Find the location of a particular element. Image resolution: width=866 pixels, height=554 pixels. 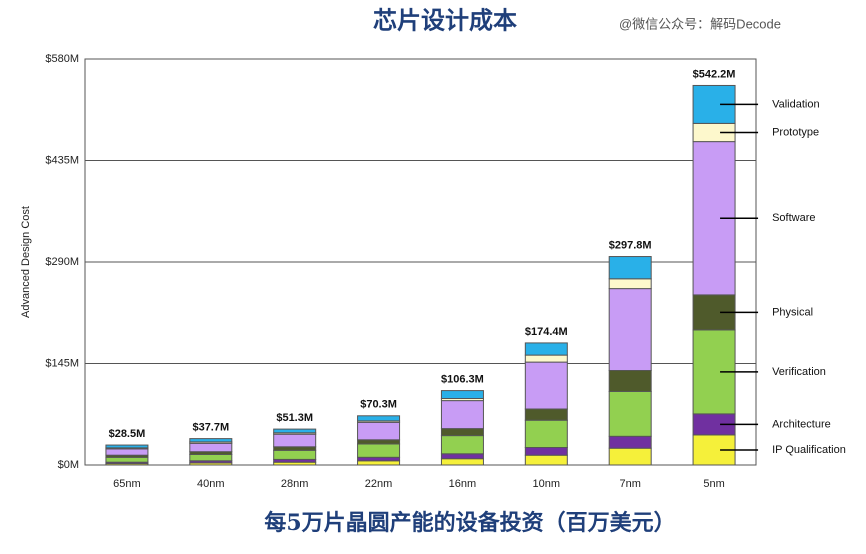

legend-label: Software is located at coordinates (793, 218).